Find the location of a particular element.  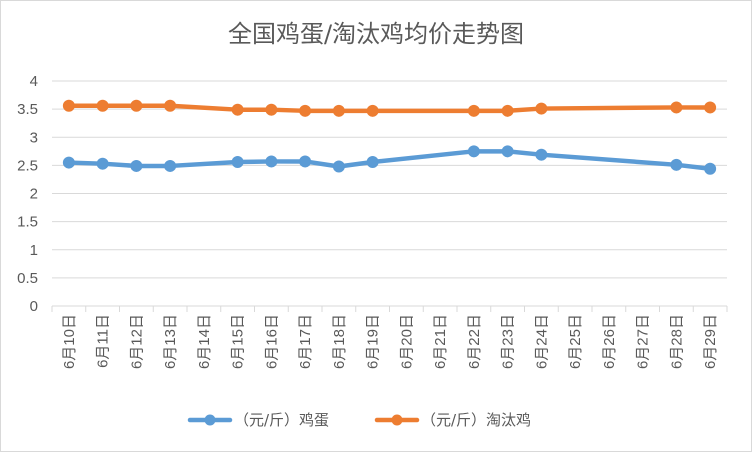

x-tick-label: 6月16日 is located at coordinates (271, 341).